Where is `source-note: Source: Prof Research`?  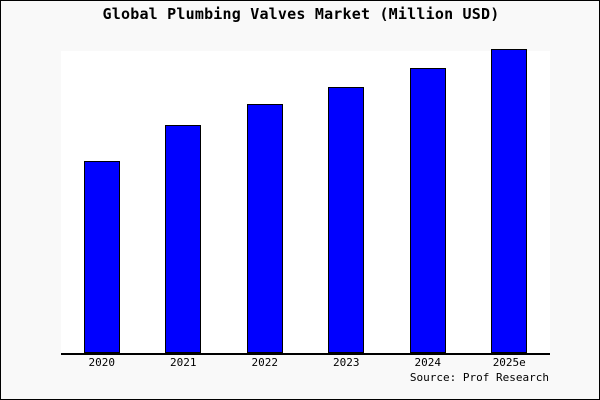 source-note: Source: Prof Research is located at coordinates (479, 377).